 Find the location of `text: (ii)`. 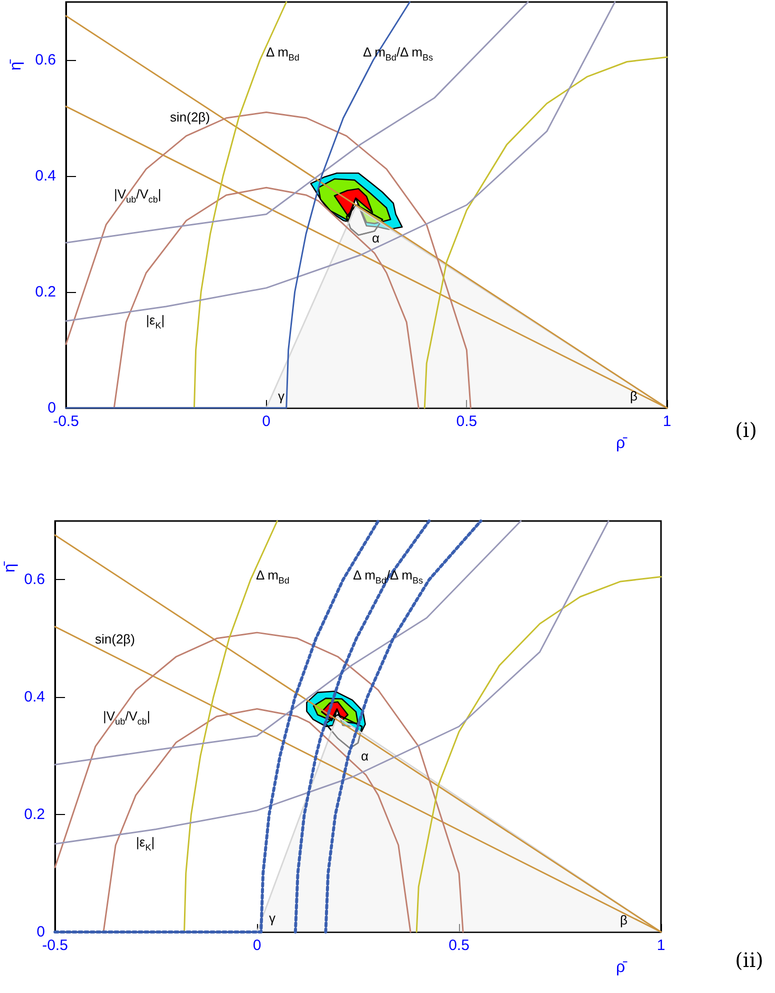

text: (ii) is located at coordinates (749, 960).